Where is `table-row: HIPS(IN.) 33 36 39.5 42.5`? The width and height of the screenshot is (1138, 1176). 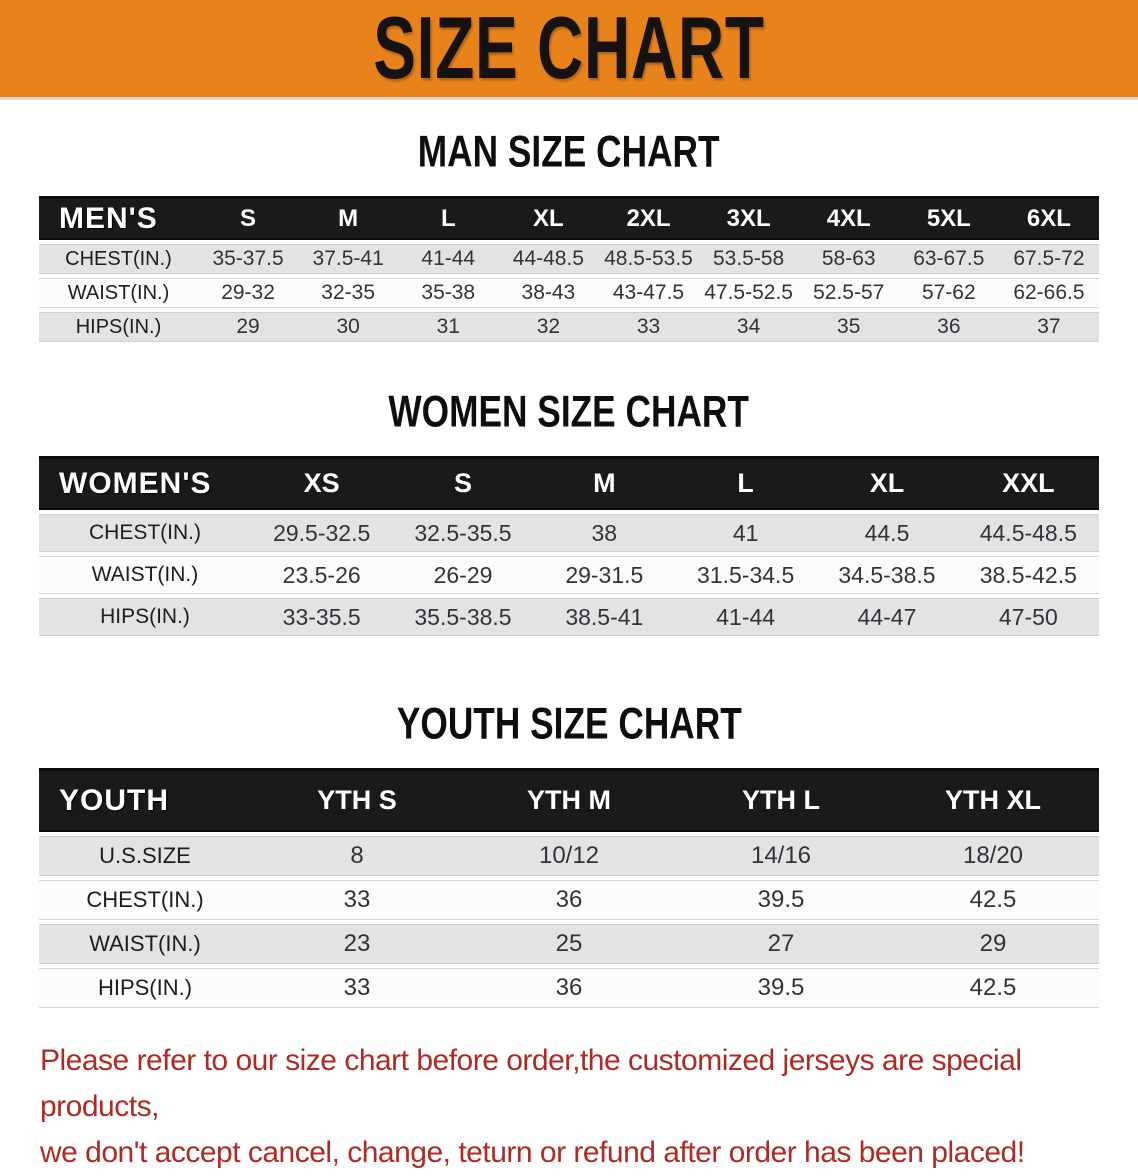
table-row: HIPS(IN.) 33 36 39.5 42.5 is located at coordinates (569, 988).